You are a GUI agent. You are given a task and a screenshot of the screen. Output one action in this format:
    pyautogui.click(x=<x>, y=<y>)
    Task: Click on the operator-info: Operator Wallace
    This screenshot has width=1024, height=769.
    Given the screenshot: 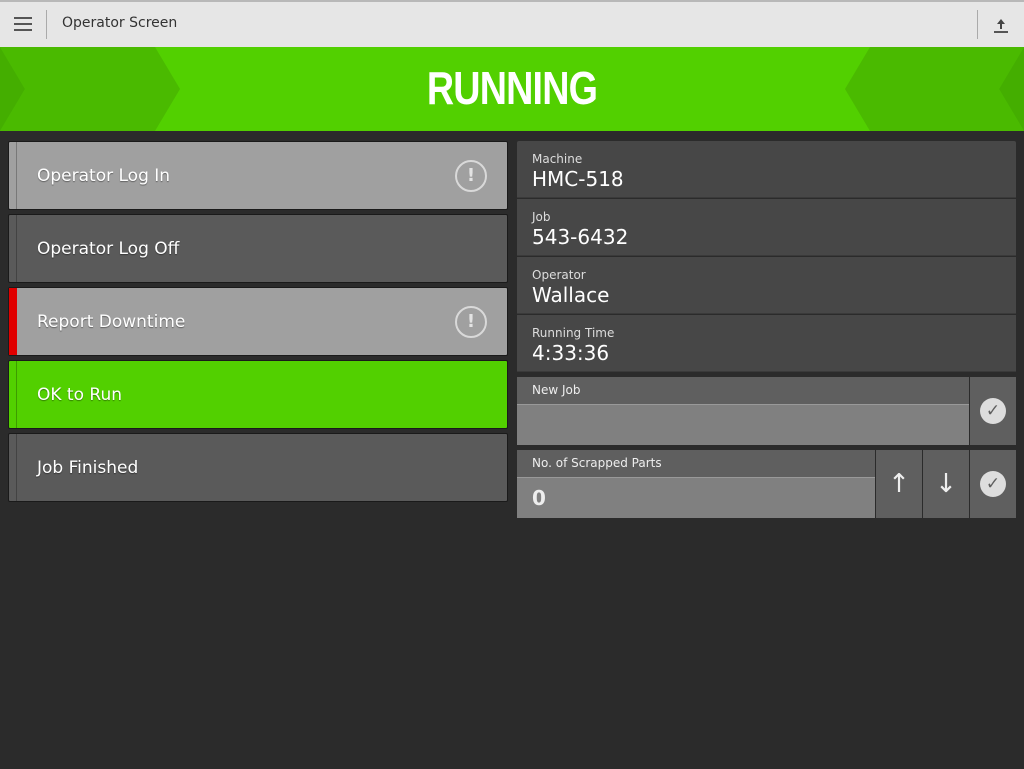 What is the action you would take?
    pyautogui.click(x=766, y=285)
    